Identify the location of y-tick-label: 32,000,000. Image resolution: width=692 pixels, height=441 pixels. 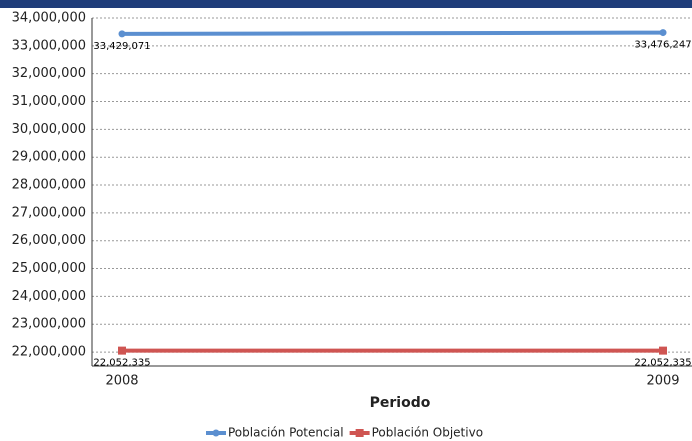
(49, 73).